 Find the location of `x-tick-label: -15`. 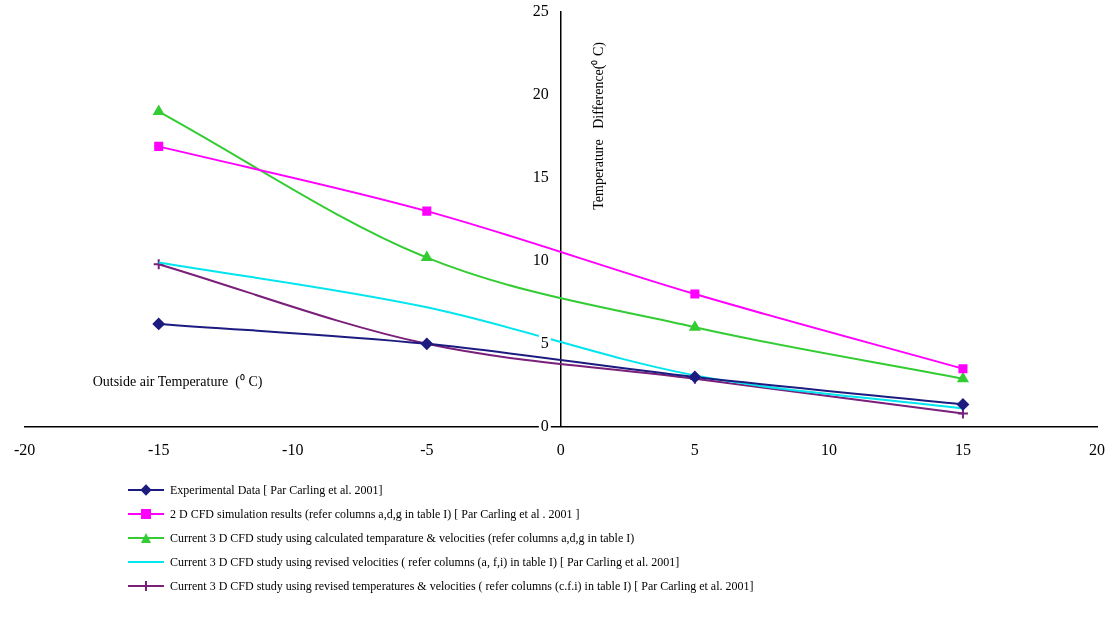

x-tick-label: -15 is located at coordinates (159, 449).